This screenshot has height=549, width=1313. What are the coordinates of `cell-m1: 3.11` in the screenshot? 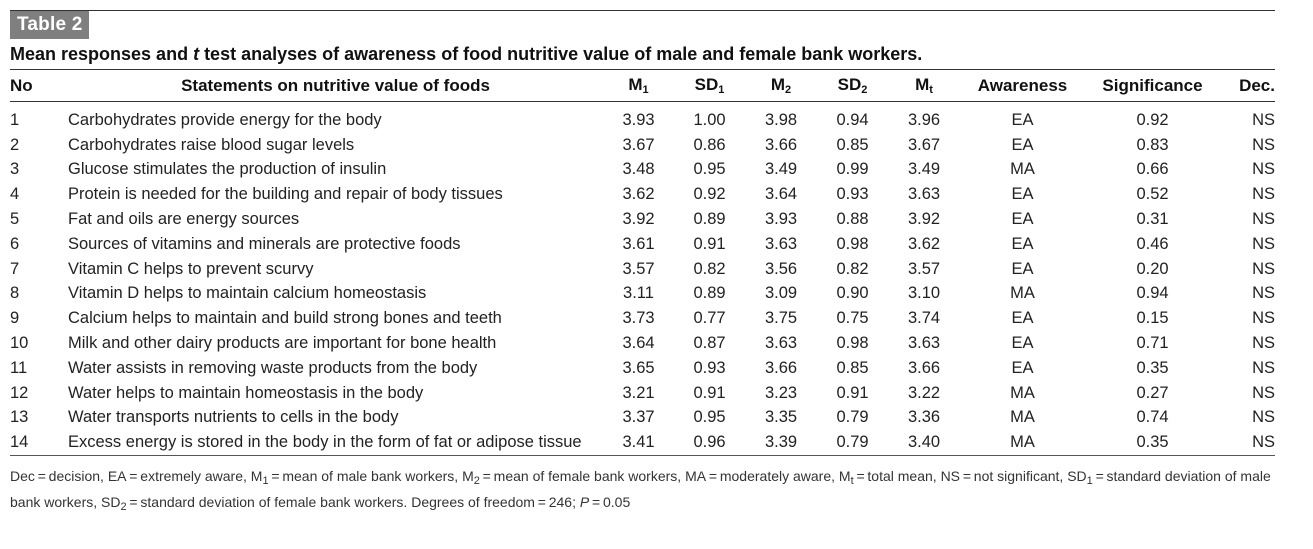 It's located at (638, 293).